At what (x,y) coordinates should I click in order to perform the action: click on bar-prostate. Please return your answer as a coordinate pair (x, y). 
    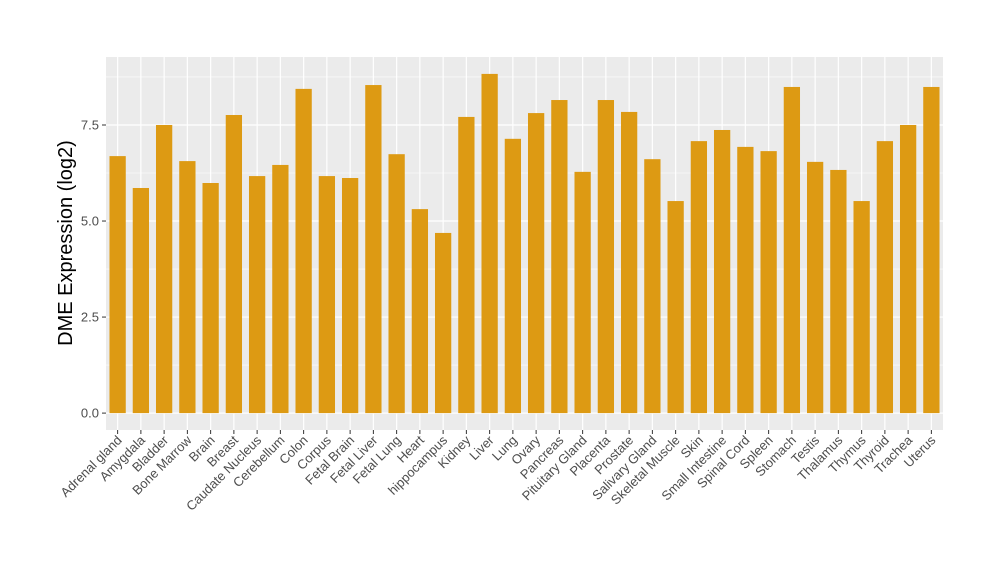
    Looking at the image, I should click on (629, 262).